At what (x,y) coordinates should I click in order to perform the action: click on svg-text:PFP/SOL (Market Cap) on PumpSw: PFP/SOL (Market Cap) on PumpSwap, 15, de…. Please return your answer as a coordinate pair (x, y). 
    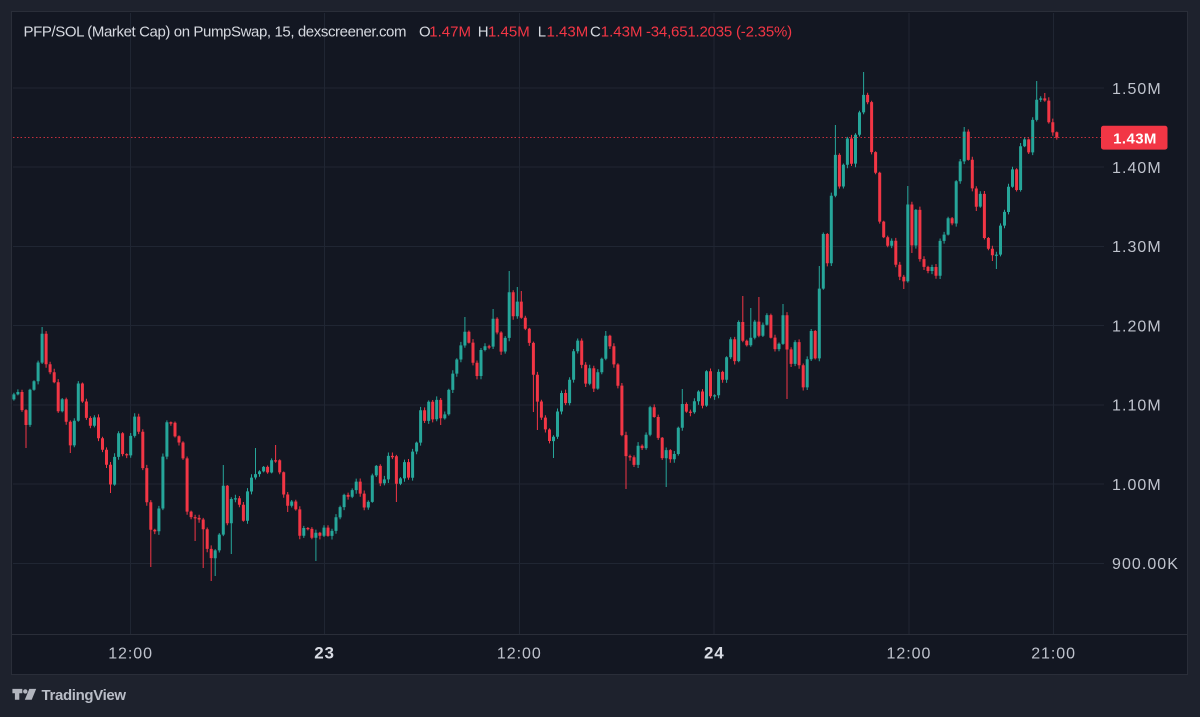
    Looking at the image, I should click on (215, 32).